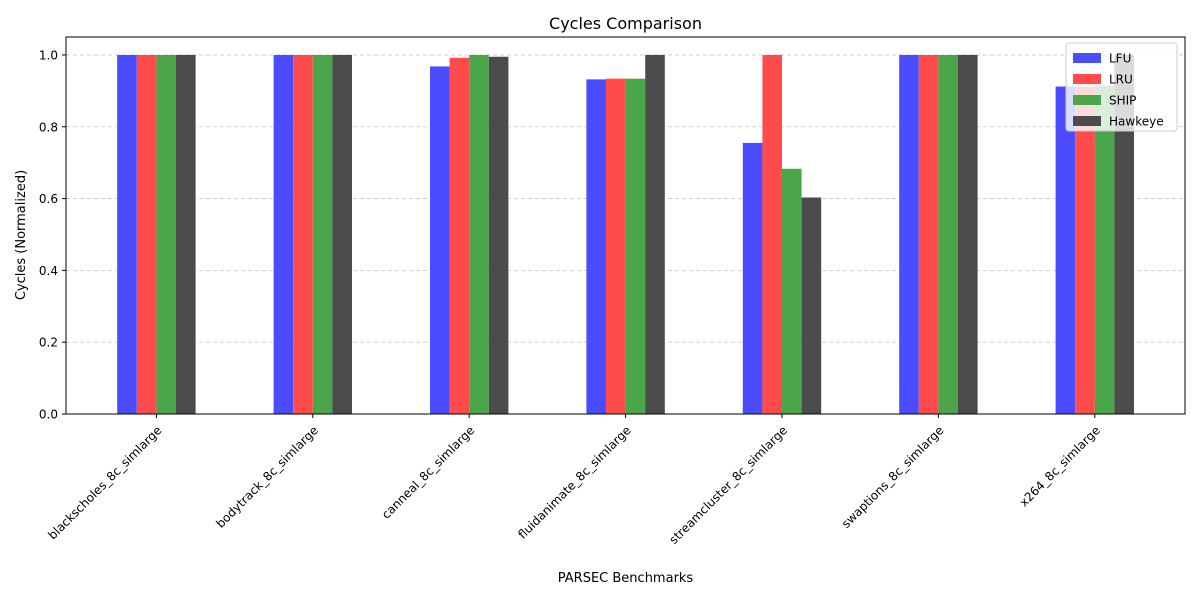  I want to click on x-tick-label: streamcluster_8c_simlarge, so click(729, 485).